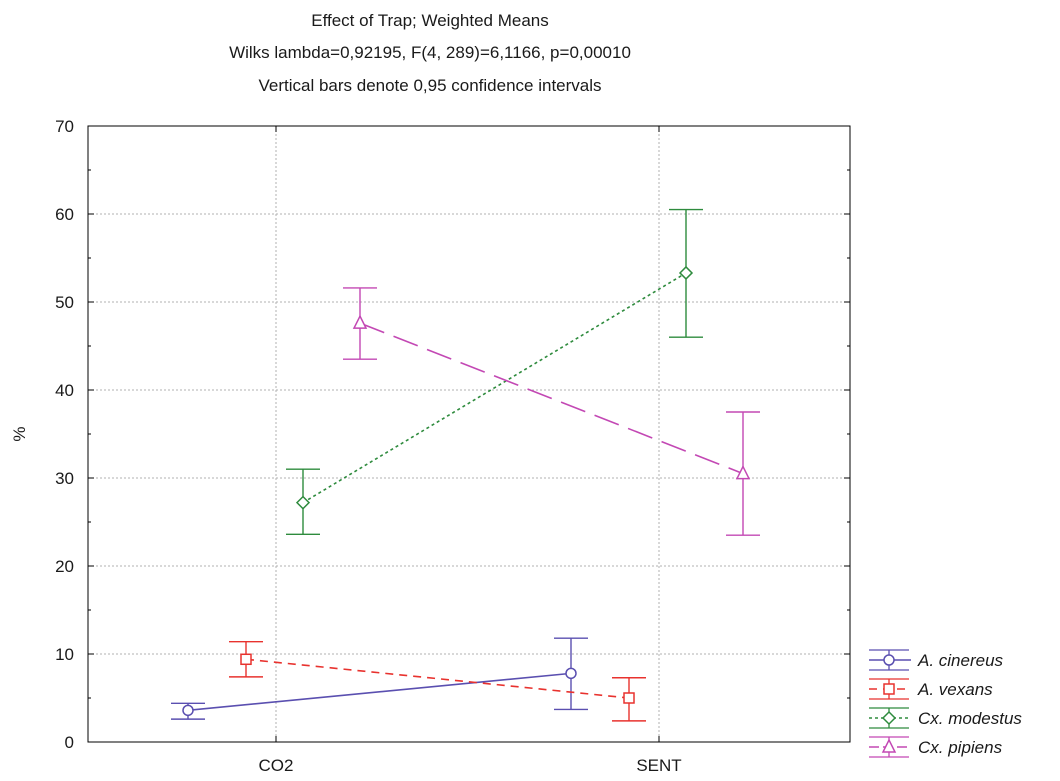 The image size is (1060, 781). Describe the element at coordinates (64, 214) in the screenshot. I see `y-tick-label: 60` at that location.